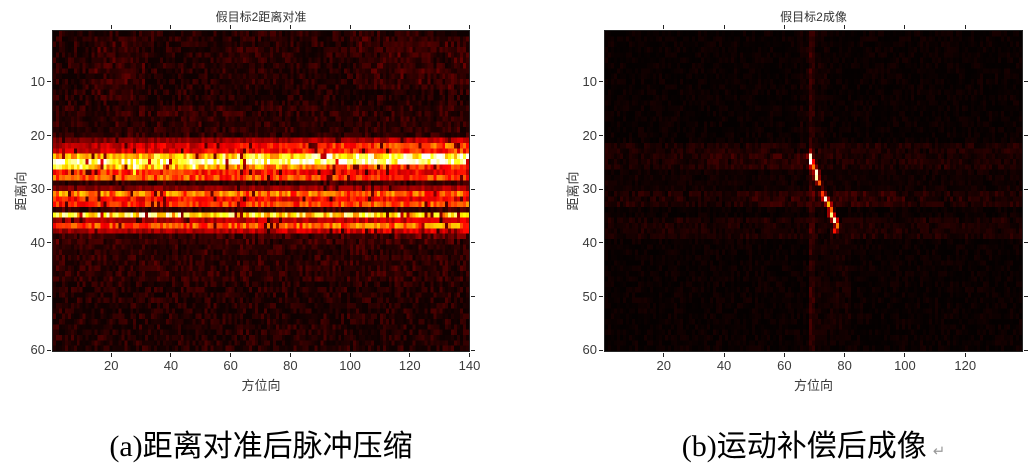 The image size is (1032, 469). What do you see at coordinates (804, 446) in the screenshot?
I see `caption-b-text: (b)运动补偿后成像` at bounding box center [804, 446].